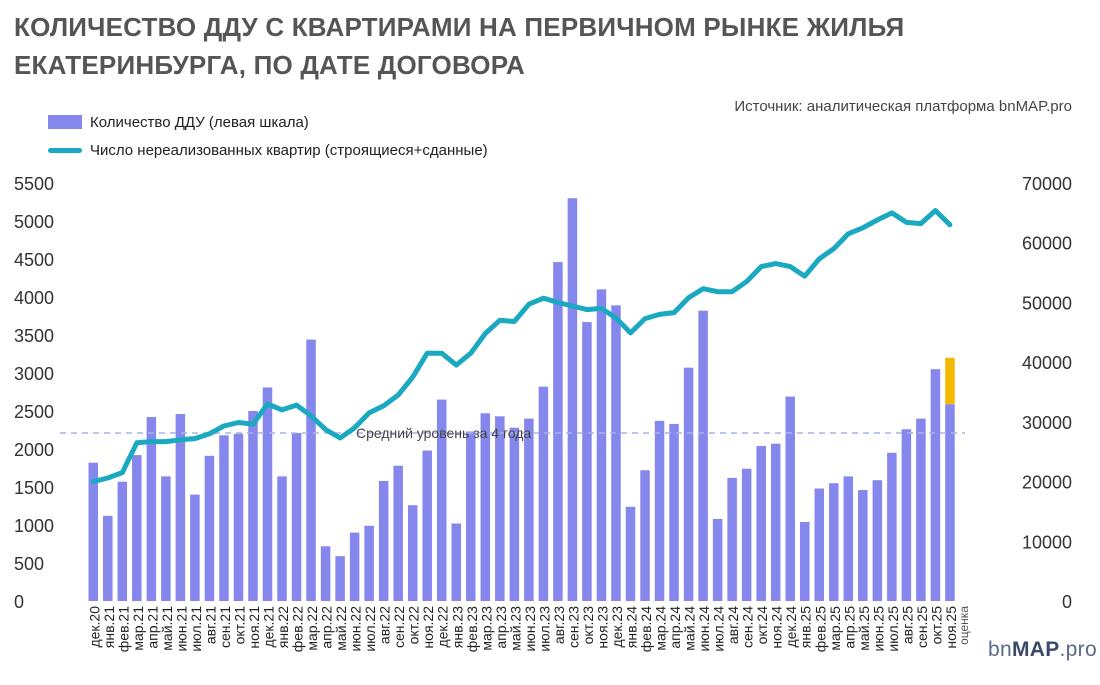 This screenshot has width=1100, height=685. What do you see at coordinates (748, 627) in the screenshot?
I see `x-axis-tick-label: сен.24` at bounding box center [748, 627].